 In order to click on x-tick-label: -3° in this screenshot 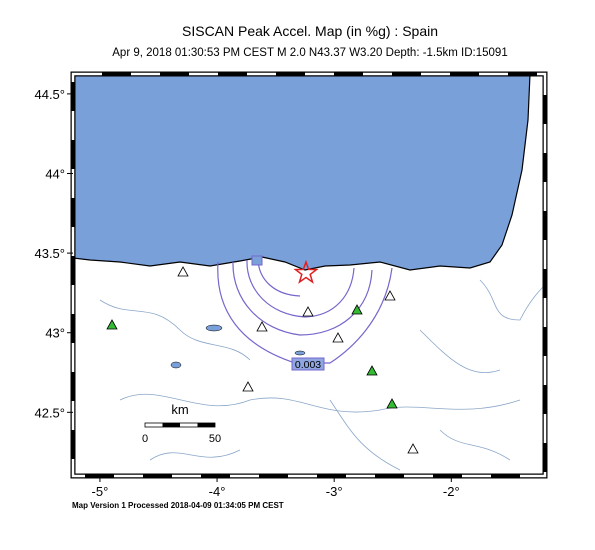, I will do `click(334, 491)`.